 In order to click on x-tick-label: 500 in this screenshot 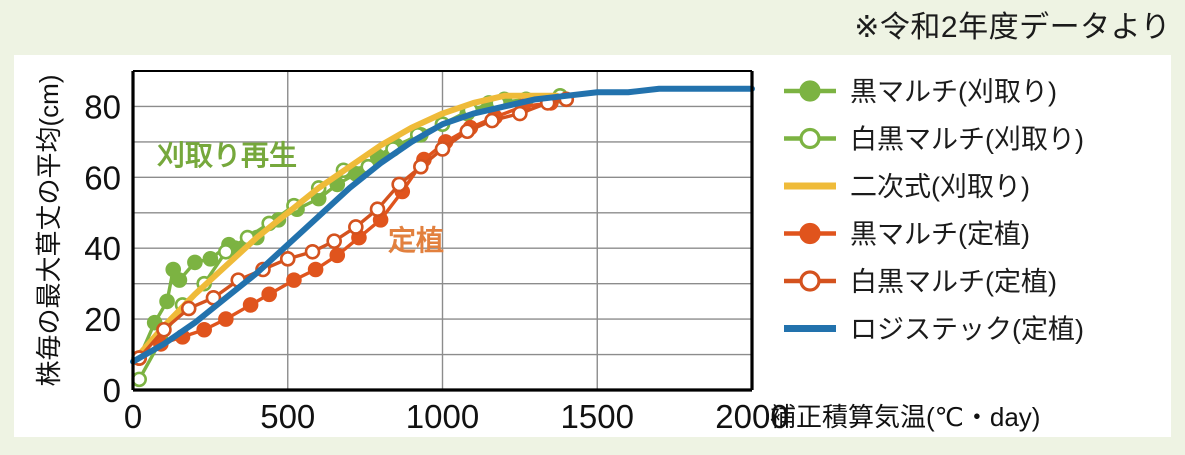, I will do `click(287, 416)`.